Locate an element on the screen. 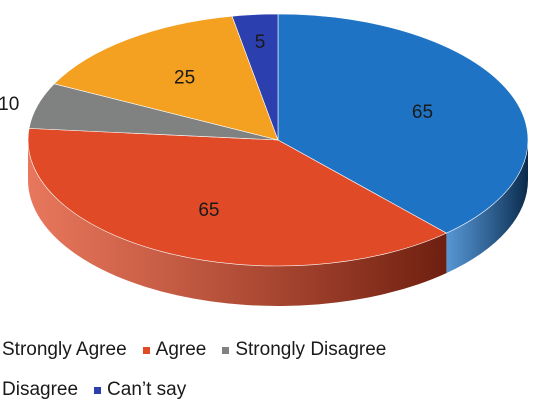 This screenshot has height=410, width=542. legend-item-cant-say: Can’t say is located at coordinates (140, 390).